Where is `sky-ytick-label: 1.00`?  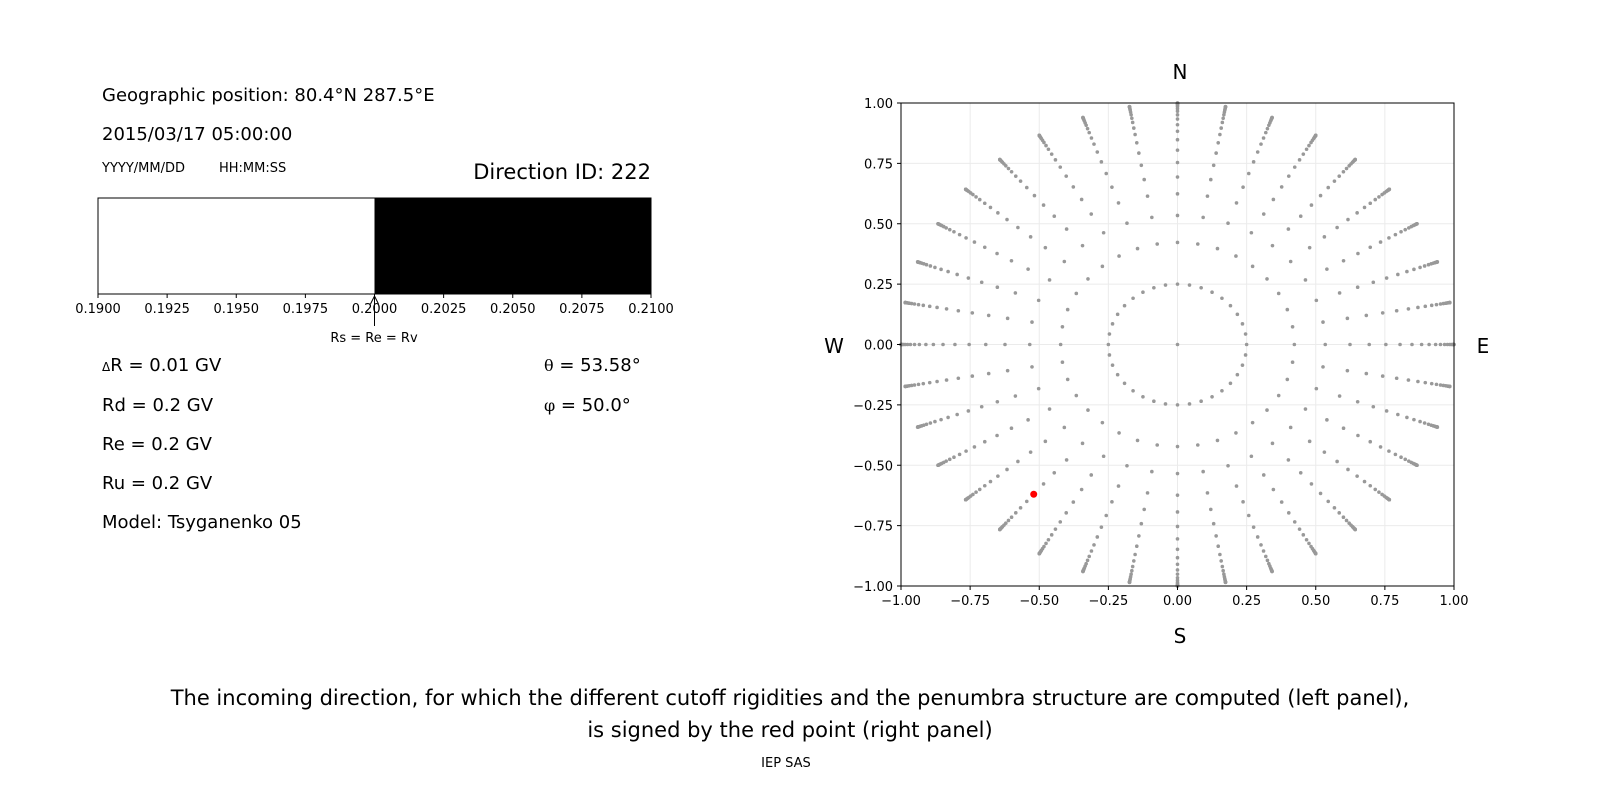 sky-ytick-label: 1.00 is located at coordinates (878, 104).